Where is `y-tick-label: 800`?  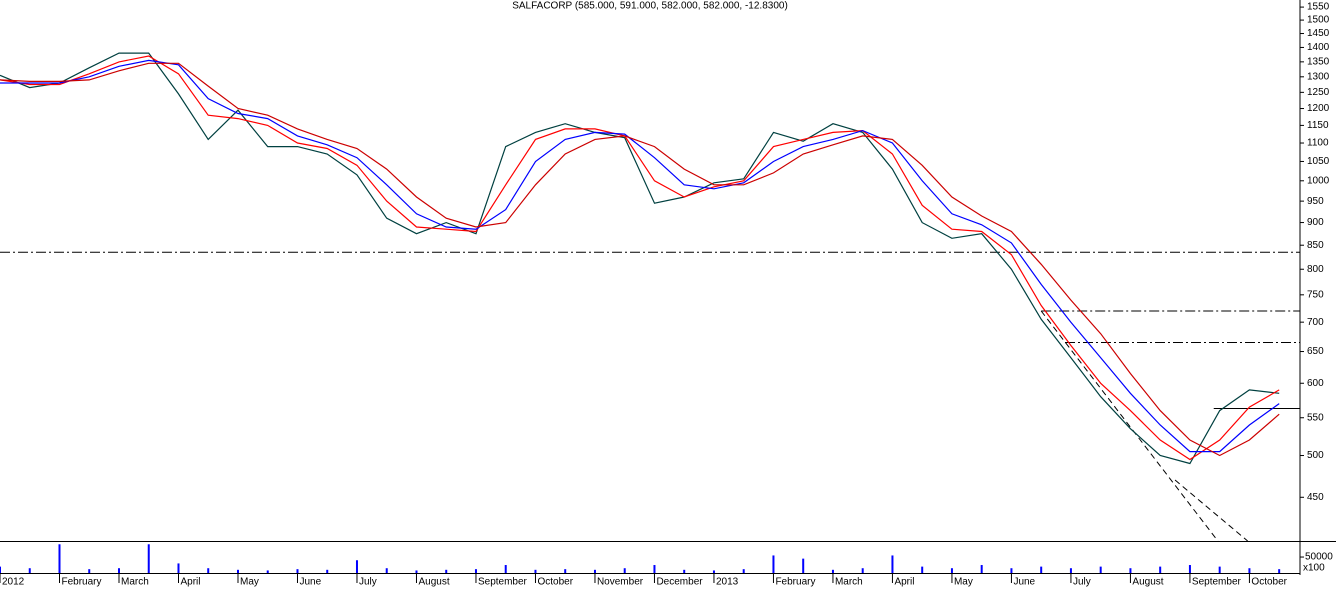
y-tick-label: 800 is located at coordinates (1315, 269).